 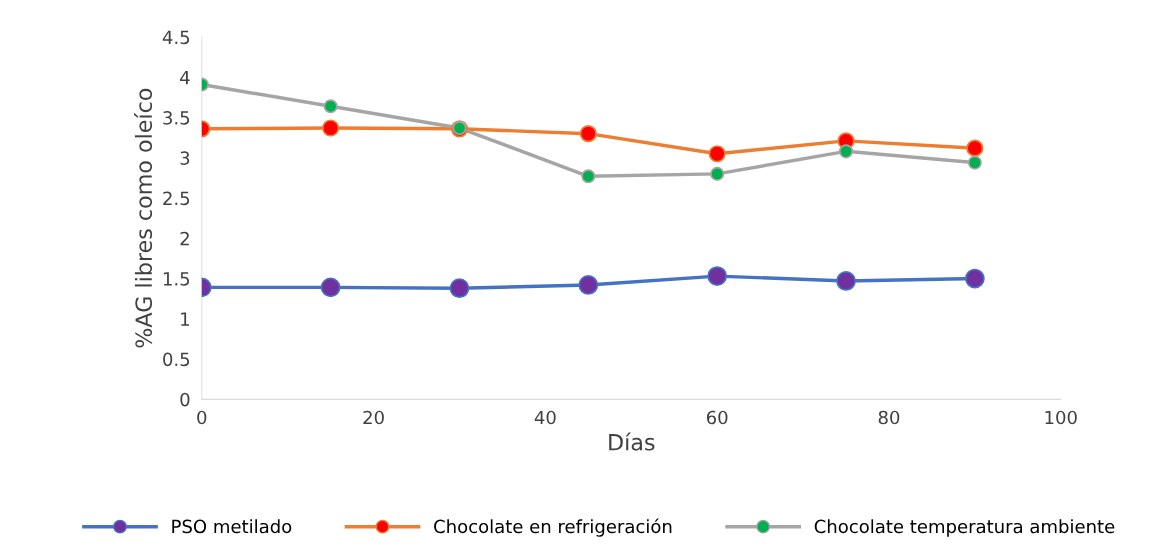 I want to click on y-tick-label: 2, so click(x=184, y=238).